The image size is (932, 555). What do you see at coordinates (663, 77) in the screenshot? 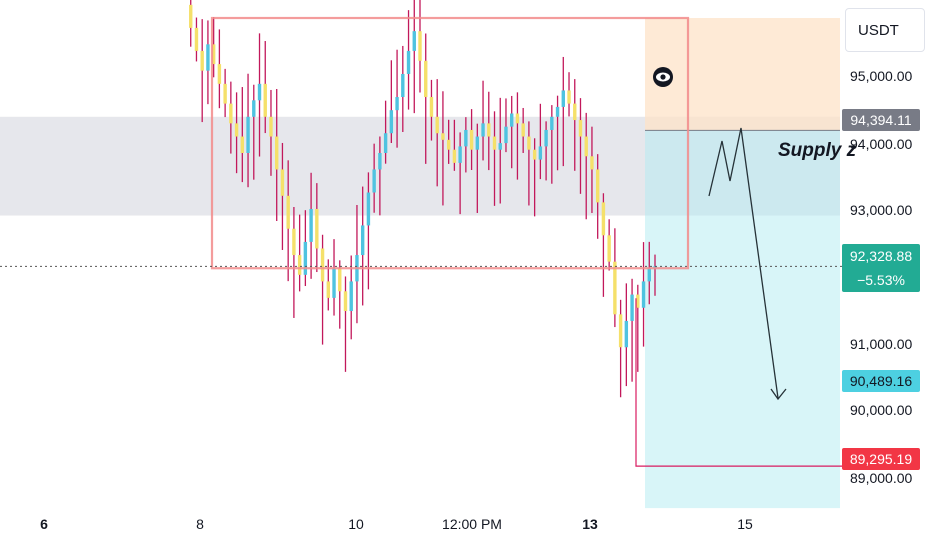
I see `eye-icon` at bounding box center [663, 77].